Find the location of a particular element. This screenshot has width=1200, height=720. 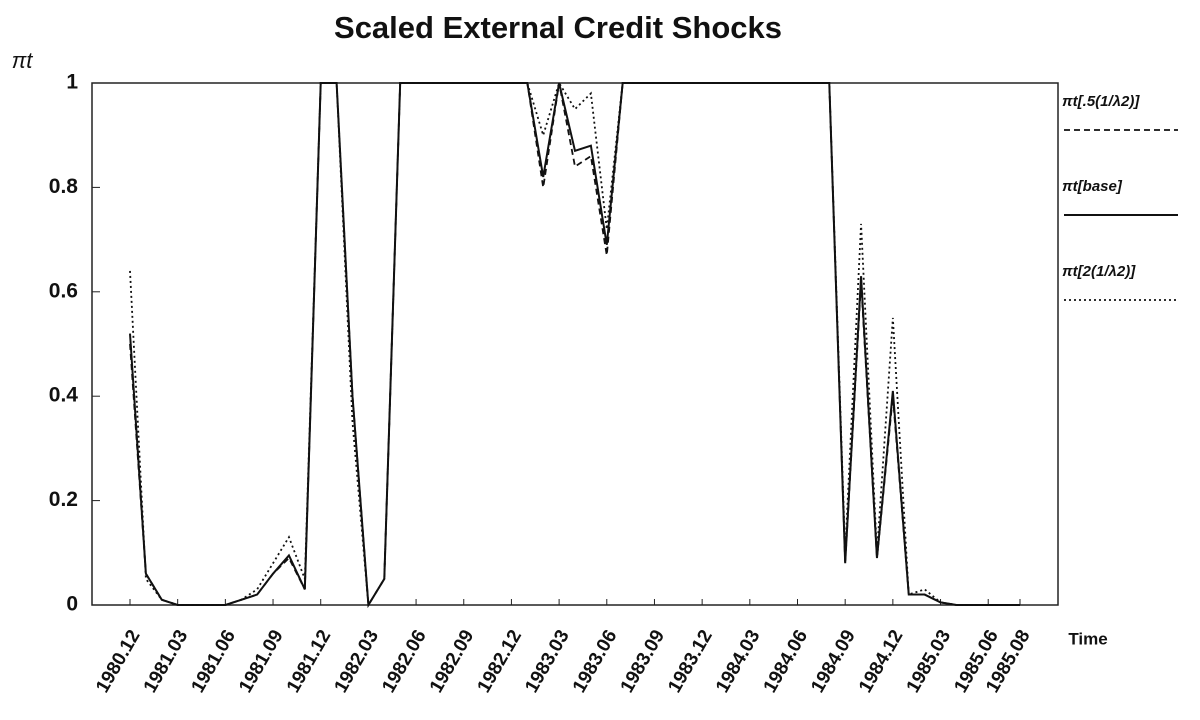

x-tick-label: 1982.09 is located at coordinates (452, 662).